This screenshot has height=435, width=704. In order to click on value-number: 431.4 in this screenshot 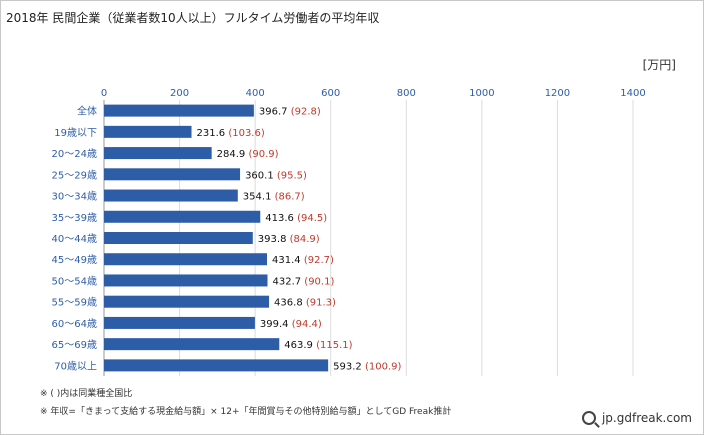, I will do `click(288, 260)`.